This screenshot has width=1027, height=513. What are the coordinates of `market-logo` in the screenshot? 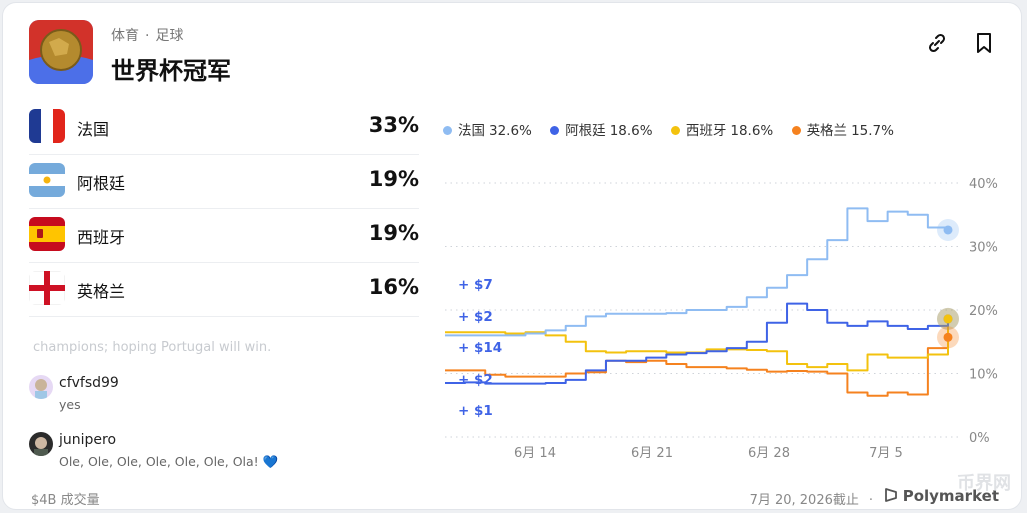 It's located at (61, 52).